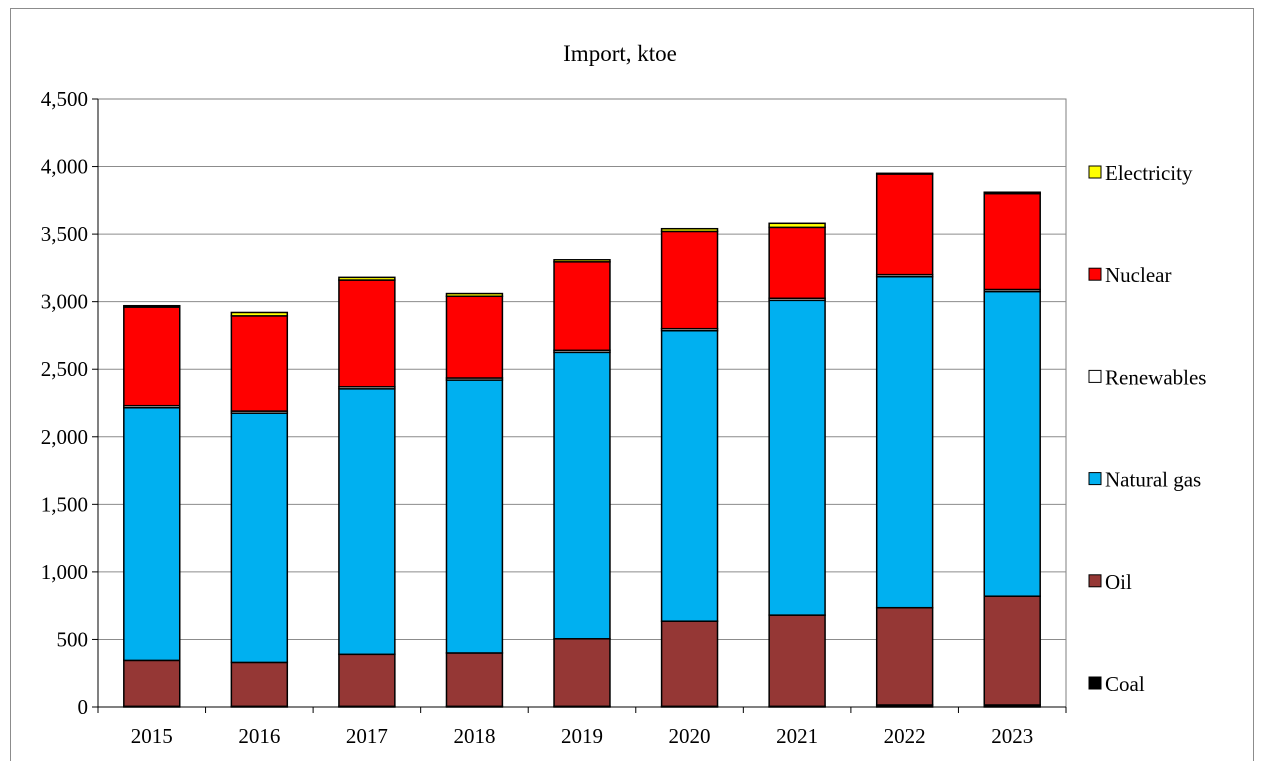 This screenshot has width=1265, height=762. What do you see at coordinates (582, 736) in the screenshot?
I see `x-tick-label: 2019` at bounding box center [582, 736].